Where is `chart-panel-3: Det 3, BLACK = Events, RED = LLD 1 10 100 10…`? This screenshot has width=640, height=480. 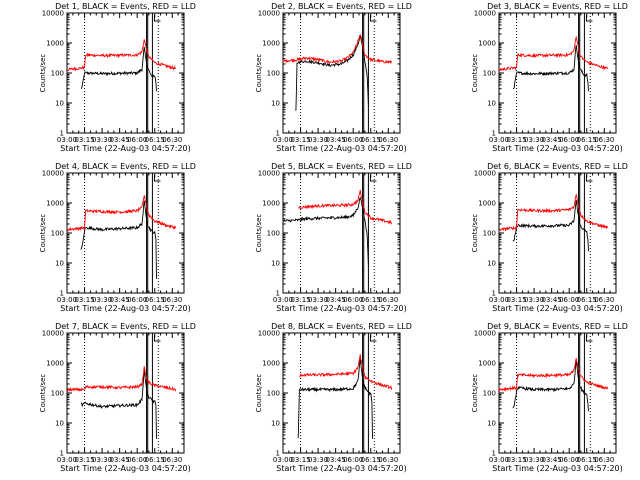 chart-panel-3: Det 3, BLACK = Events, RED = LLD 1 10 100 10… is located at coordinates (549, 77).